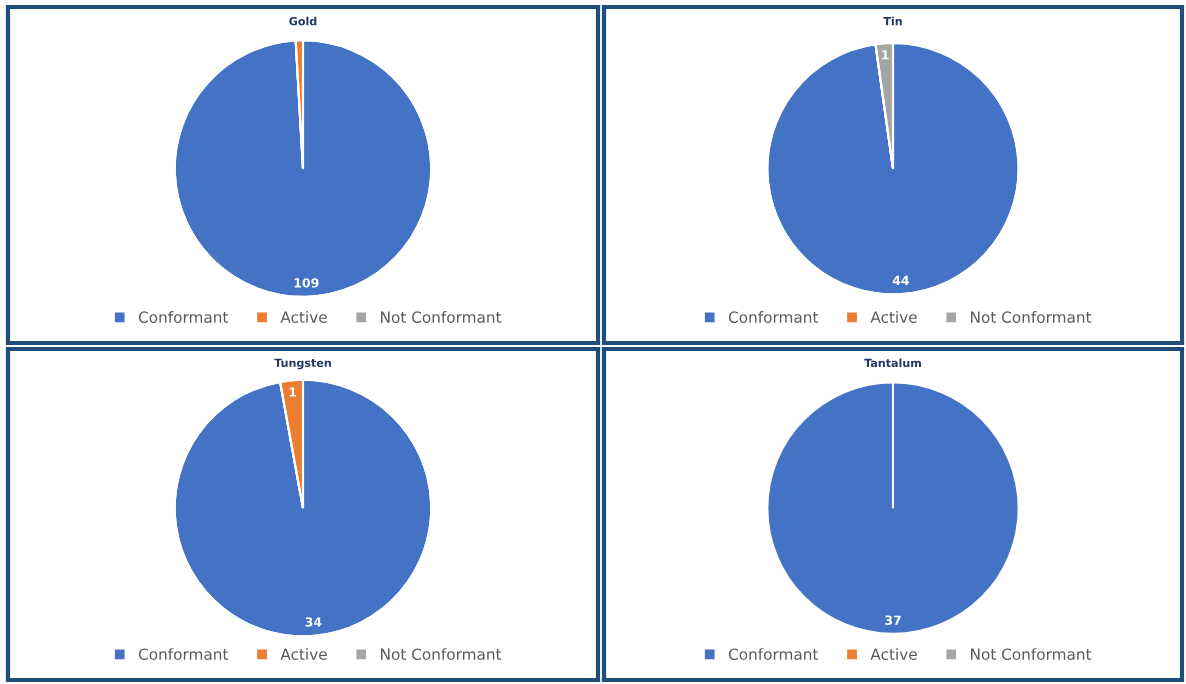 Image resolution: width=1186 pixels, height=684 pixels. I want to click on data-label: 37, so click(893, 620).